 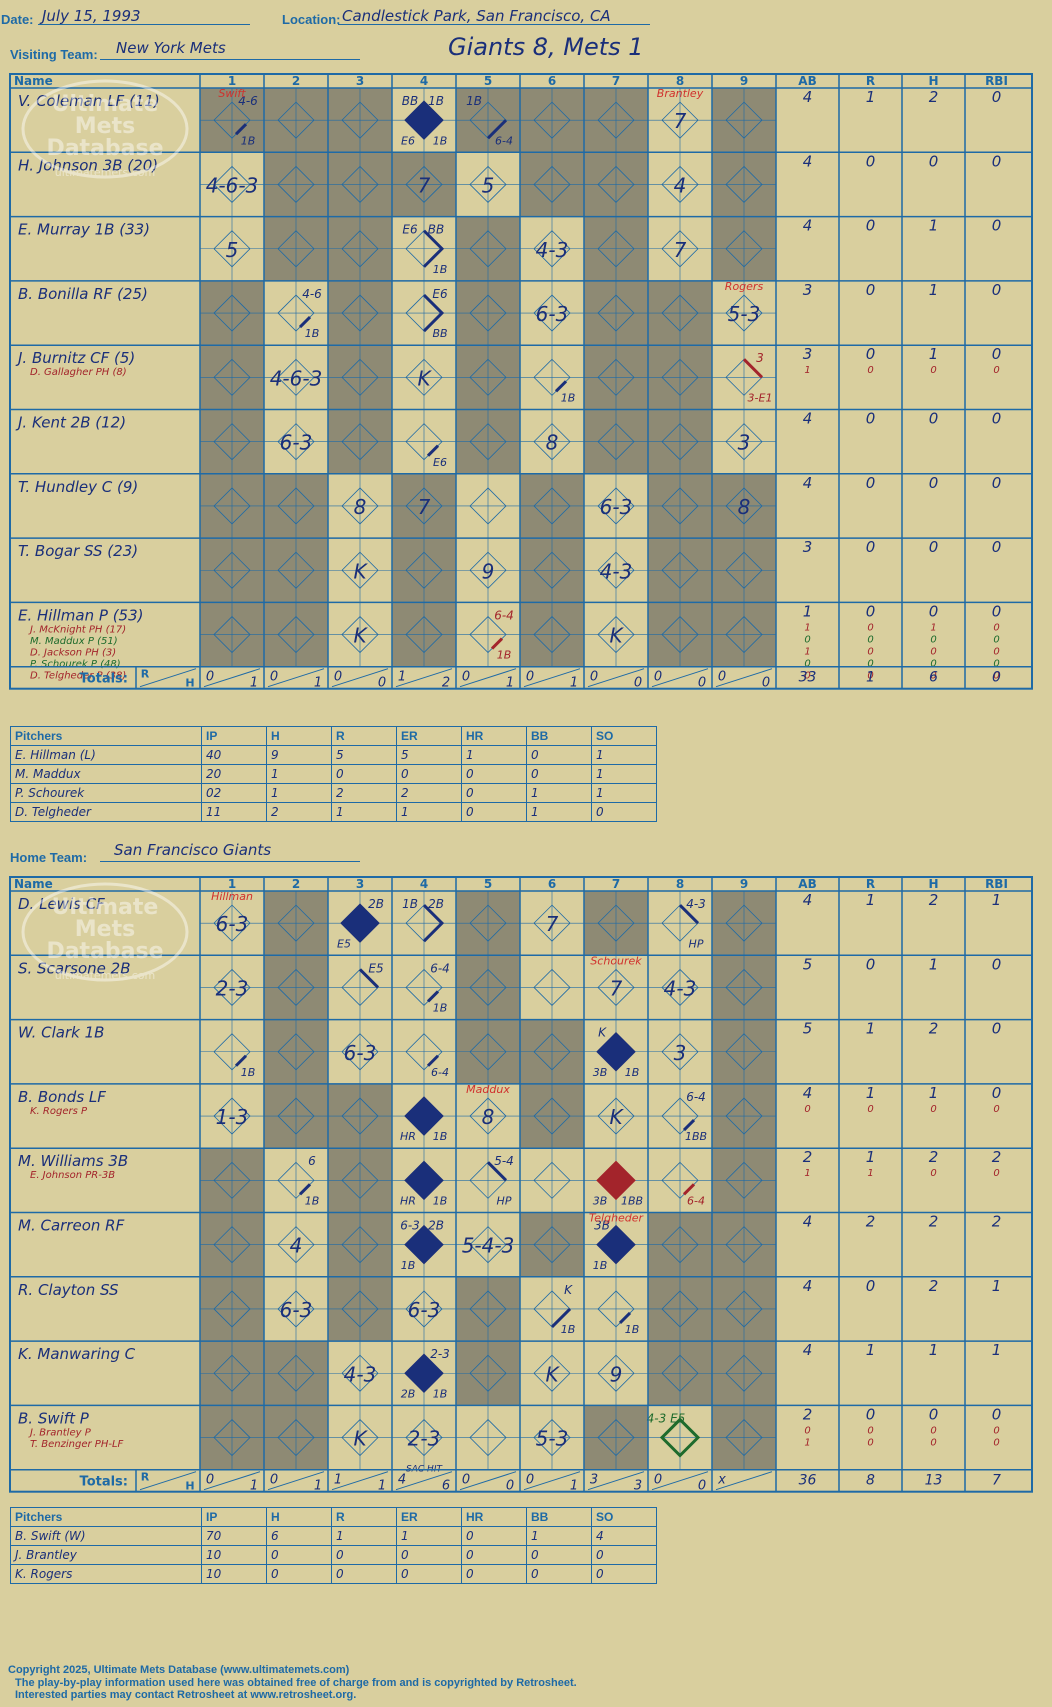 I want to click on team-stat-total: 33, so click(x=808, y=678).